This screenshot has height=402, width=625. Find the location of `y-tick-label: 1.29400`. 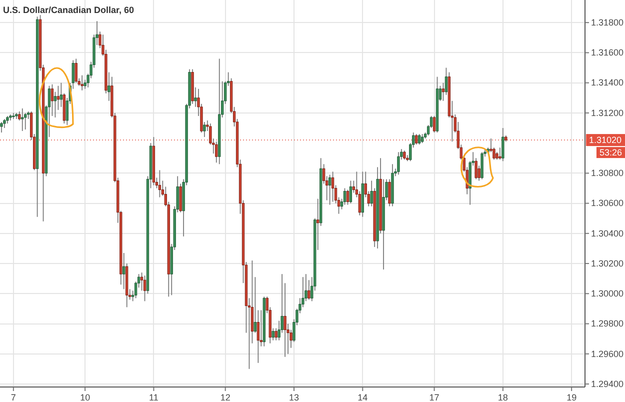

y-tick-label: 1.29400 is located at coordinates (607, 383).